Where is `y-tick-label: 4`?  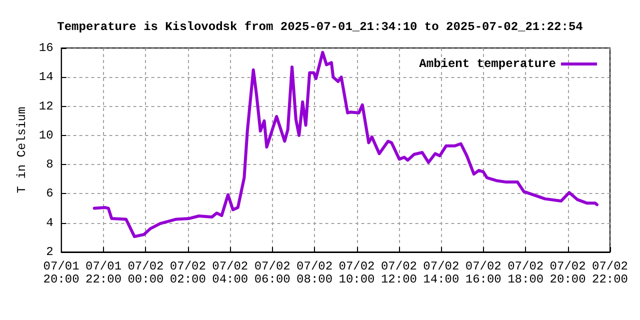 y-tick-label: 4 is located at coordinates (50, 223).